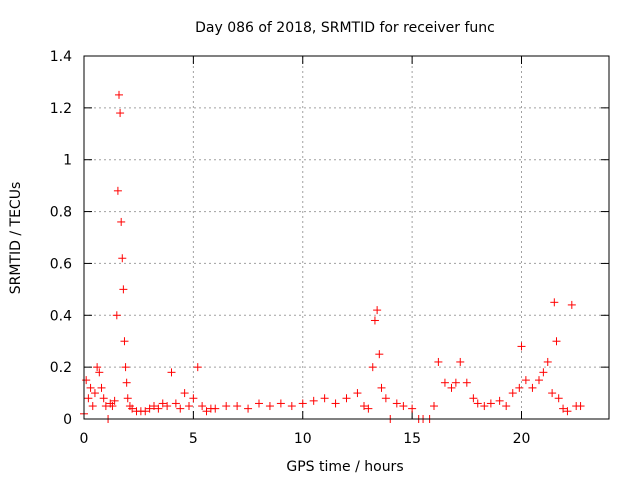 The height and width of the screenshot is (480, 640). I want to click on y-tick-label: 0.4, so click(61, 316).